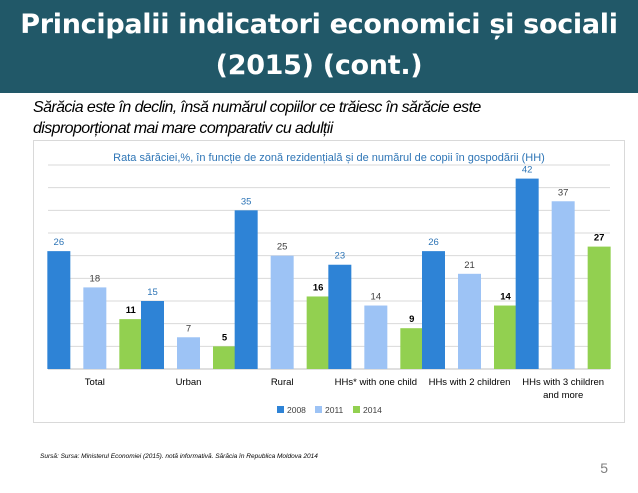 The width and height of the screenshot is (638, 493). I want to click on slide-title-line2: (2015) (cont.), so click(319, 65).